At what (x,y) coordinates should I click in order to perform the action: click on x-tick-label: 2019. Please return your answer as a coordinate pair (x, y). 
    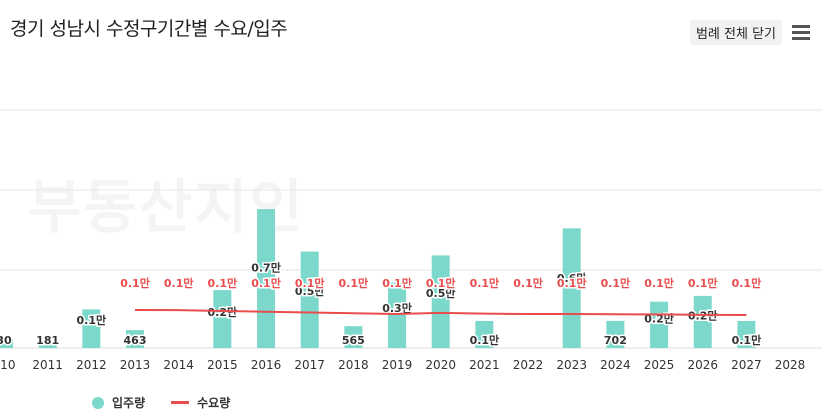
    Looking at the image, I should click on (397, 365).